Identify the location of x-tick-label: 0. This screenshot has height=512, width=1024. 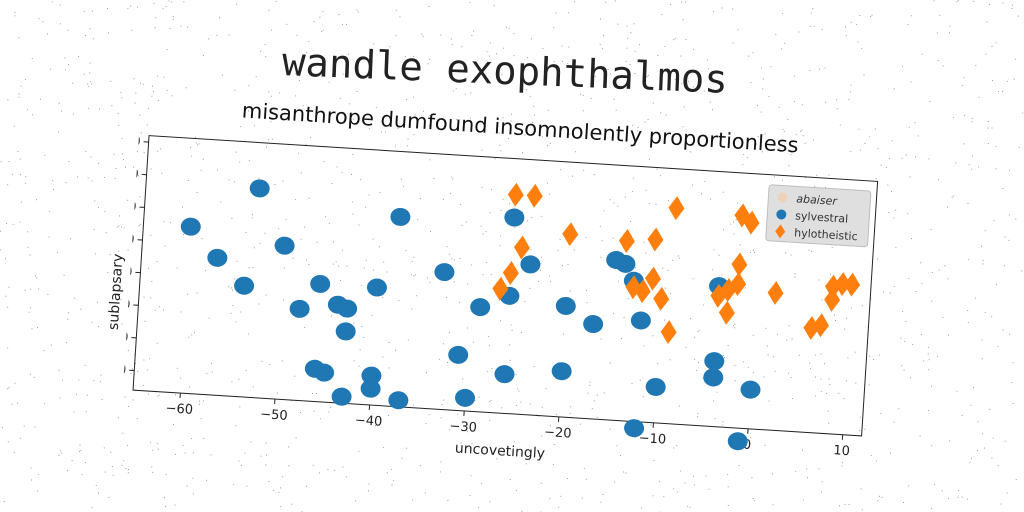
(746, 445).